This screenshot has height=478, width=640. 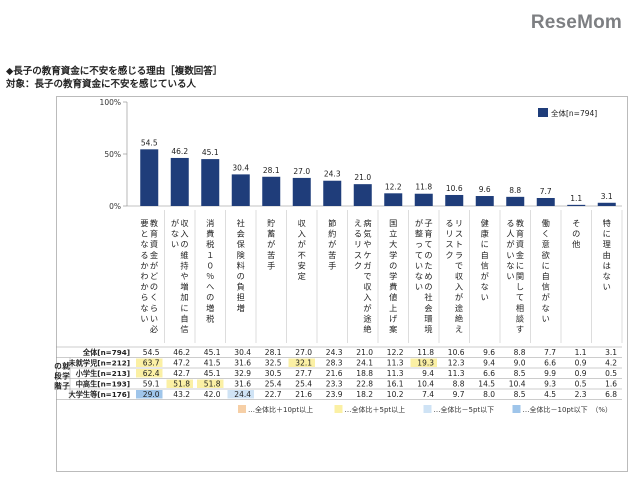 I want to click on category-label-char: 康, so click(x=485, y=234).